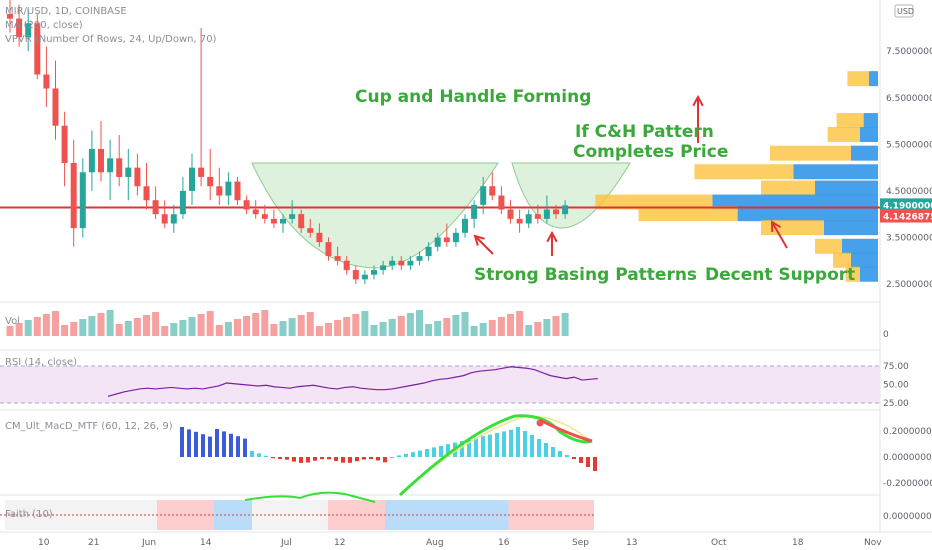  What do you see at coordinates (909, 192) in the screenshot?
I see `price-tick-label: 4.50000000` at bounding box center [909, 192].